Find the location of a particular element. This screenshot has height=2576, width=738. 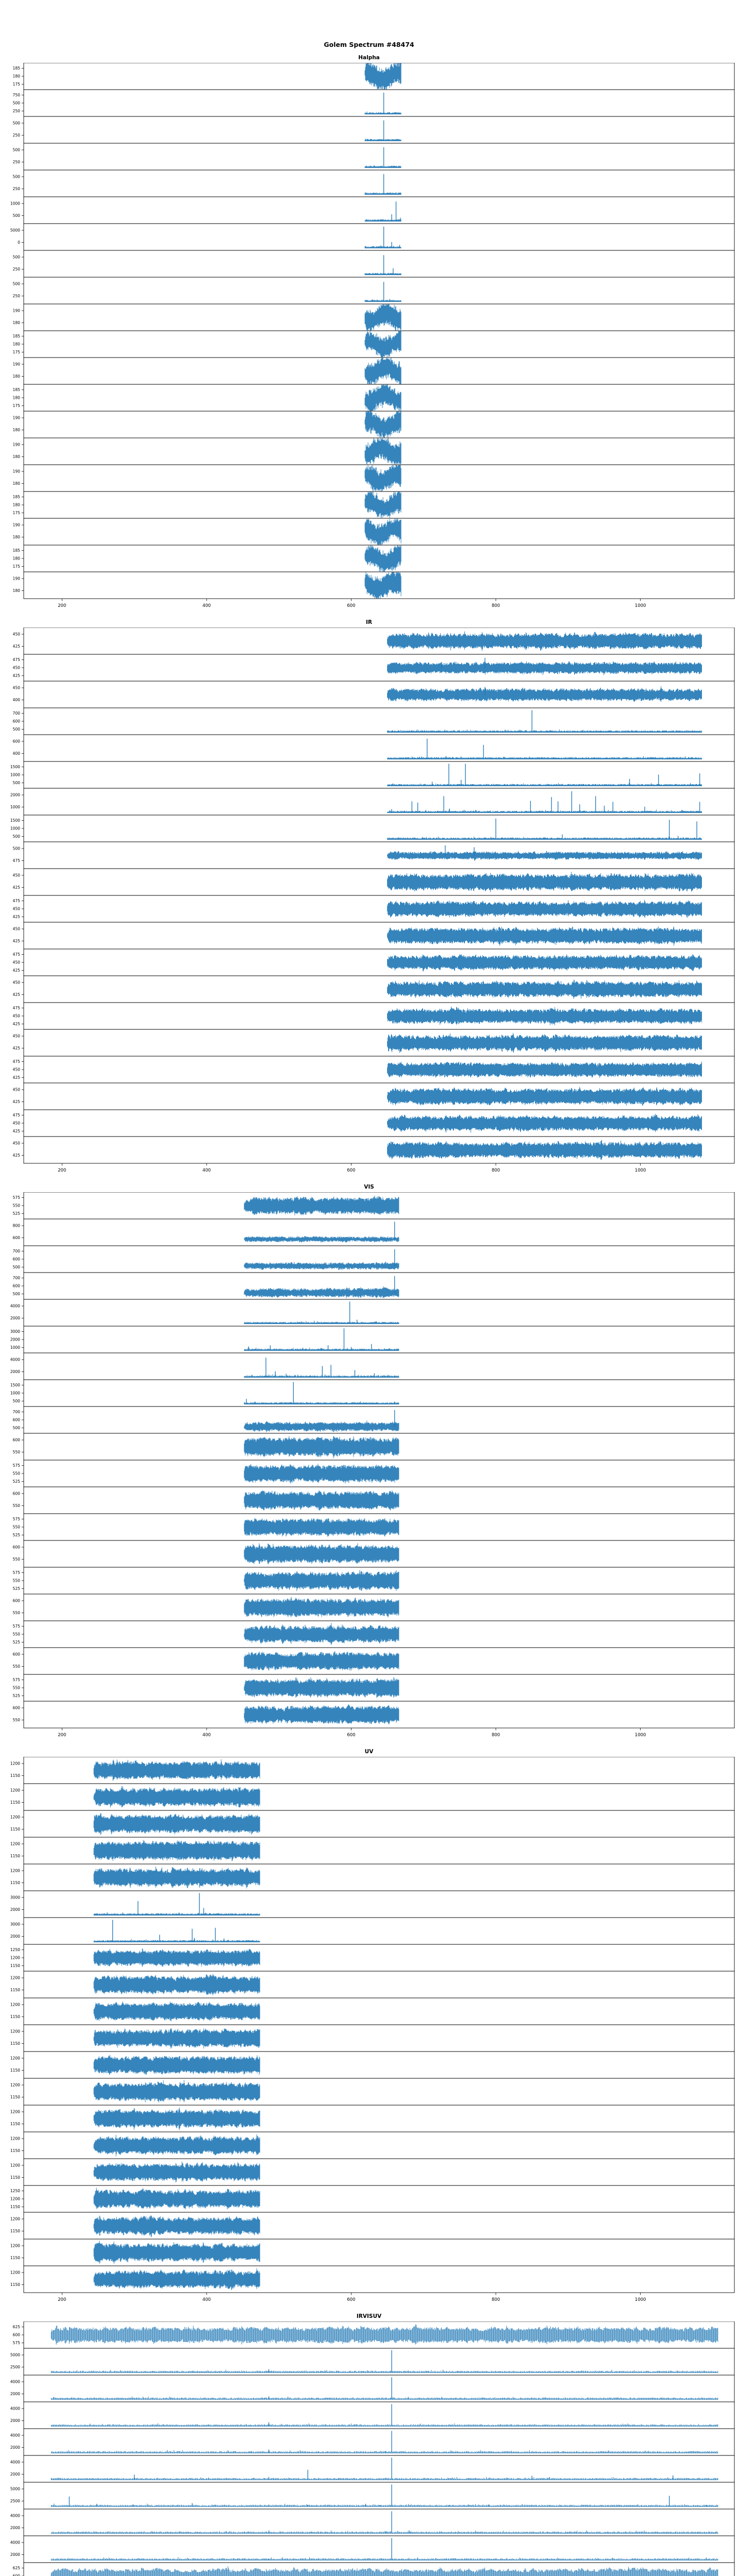

y-tick-label: 185 is located at coordinates (17, 68).